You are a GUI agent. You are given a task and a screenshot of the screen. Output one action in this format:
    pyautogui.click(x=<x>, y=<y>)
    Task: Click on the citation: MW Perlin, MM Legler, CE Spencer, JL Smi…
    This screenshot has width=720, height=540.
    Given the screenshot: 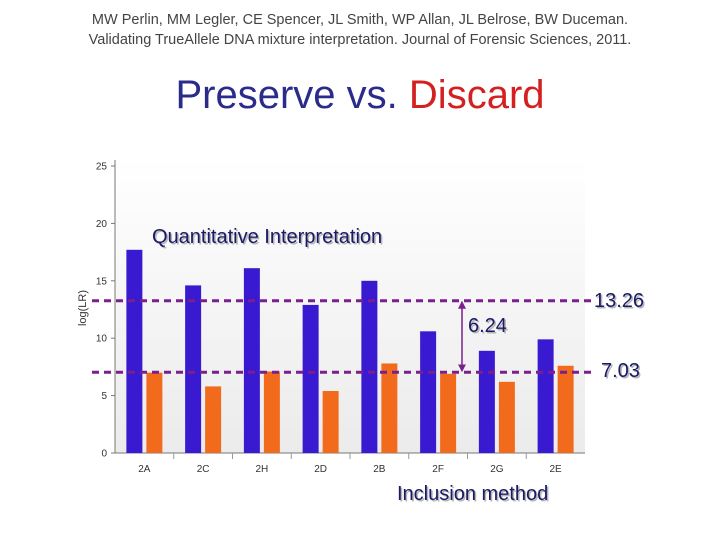 What is the action you would take?
    pyautogui.click(x=360, y=30)
    